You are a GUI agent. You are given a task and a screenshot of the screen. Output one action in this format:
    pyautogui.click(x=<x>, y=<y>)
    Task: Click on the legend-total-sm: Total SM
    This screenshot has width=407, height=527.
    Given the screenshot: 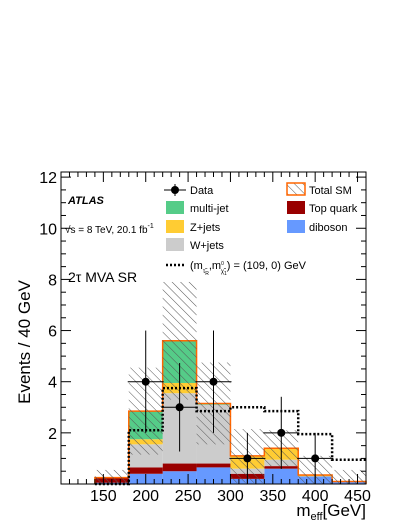 What is the action you would take?
    pyautogui.click(x=319, y=189)
    